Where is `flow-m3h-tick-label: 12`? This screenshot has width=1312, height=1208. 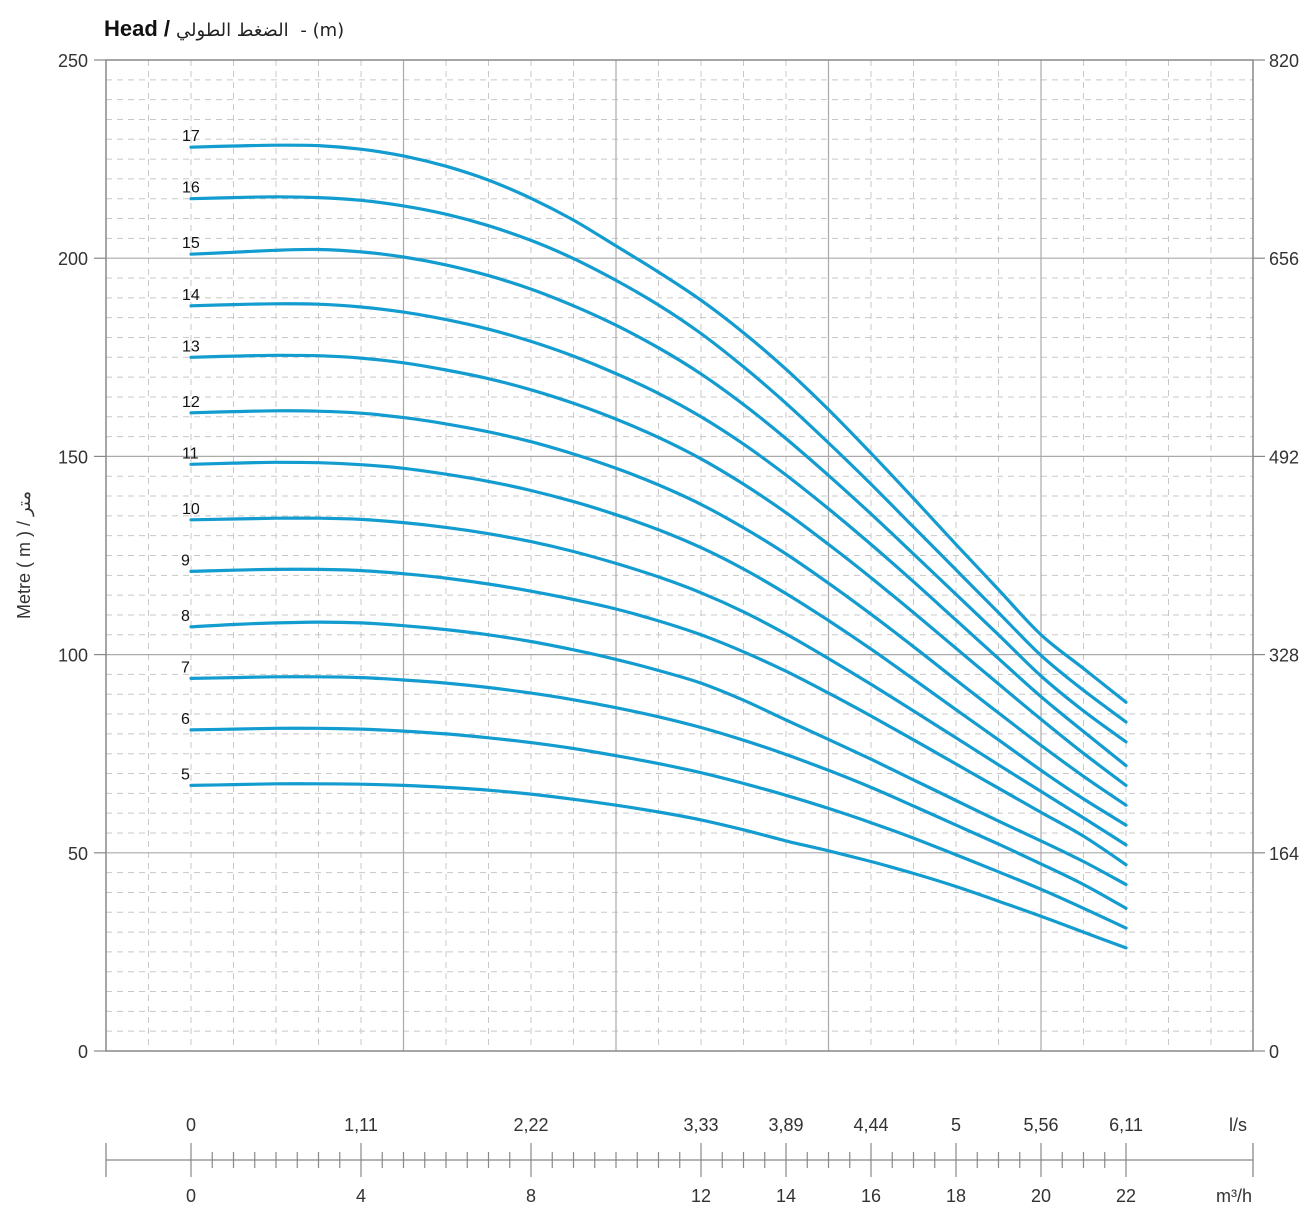
flow-m3h-tick-label: 12 is located at coordinates (701, 1196).